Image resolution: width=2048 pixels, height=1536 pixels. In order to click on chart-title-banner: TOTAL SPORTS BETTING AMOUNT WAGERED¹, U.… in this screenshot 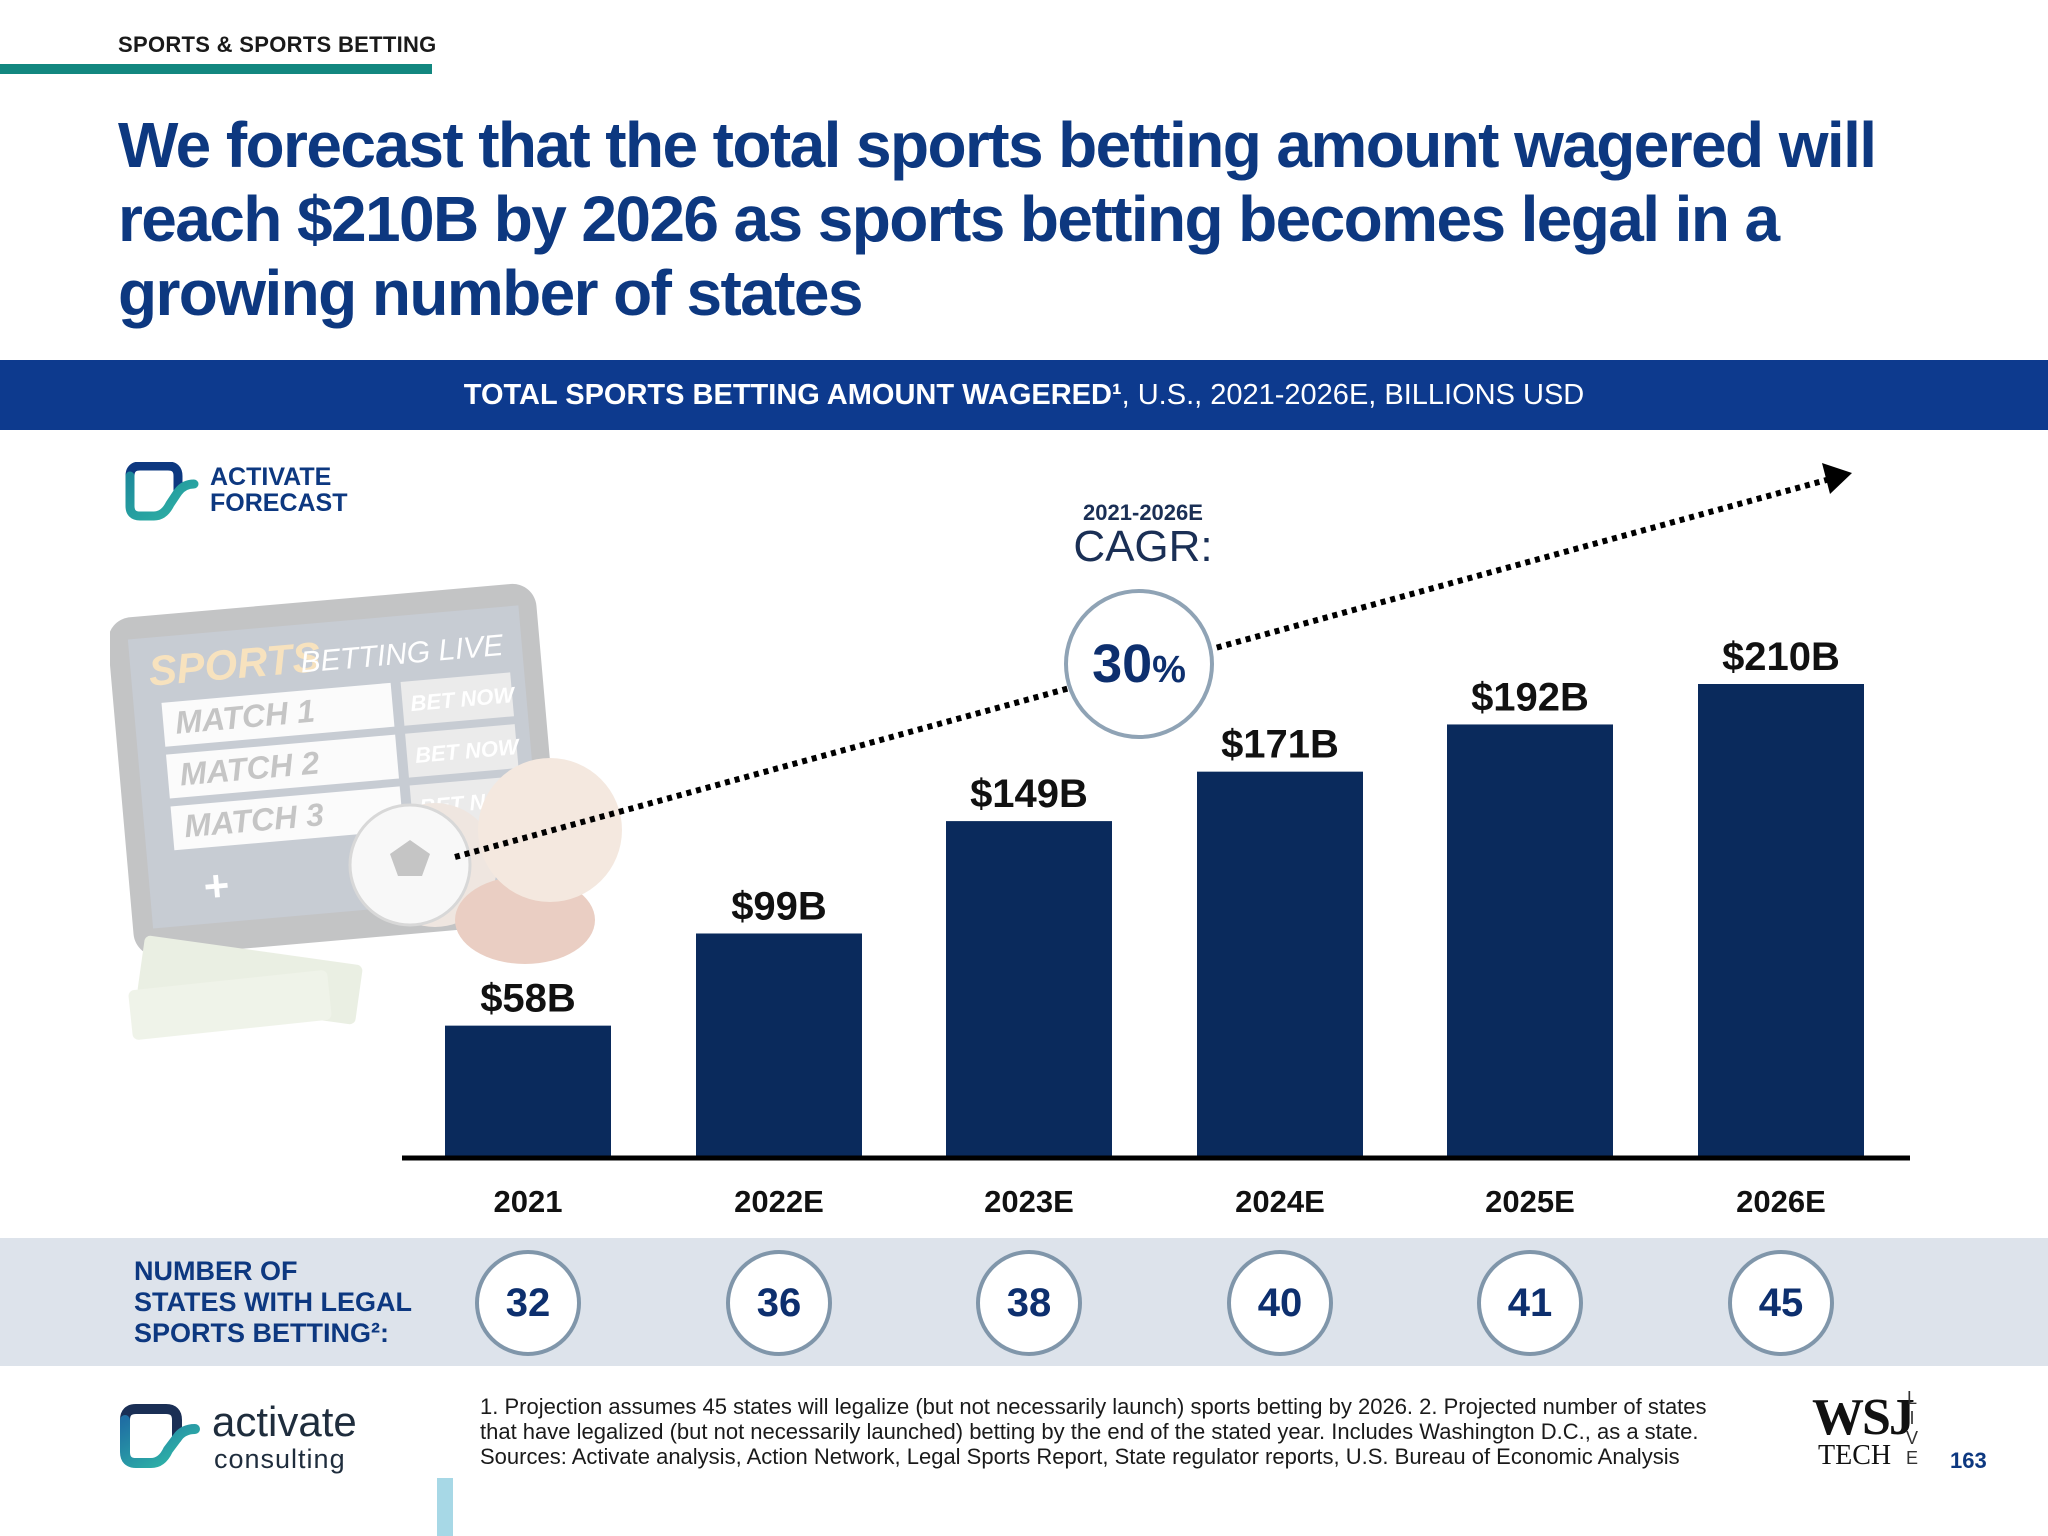, I will do `click(1024, 395)`.